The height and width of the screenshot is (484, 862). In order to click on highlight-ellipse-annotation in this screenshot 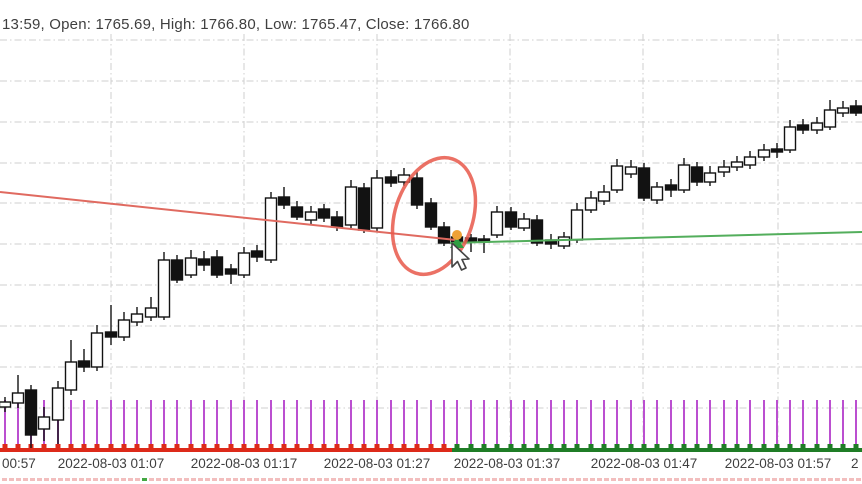, I will do `click(433, 216)`.